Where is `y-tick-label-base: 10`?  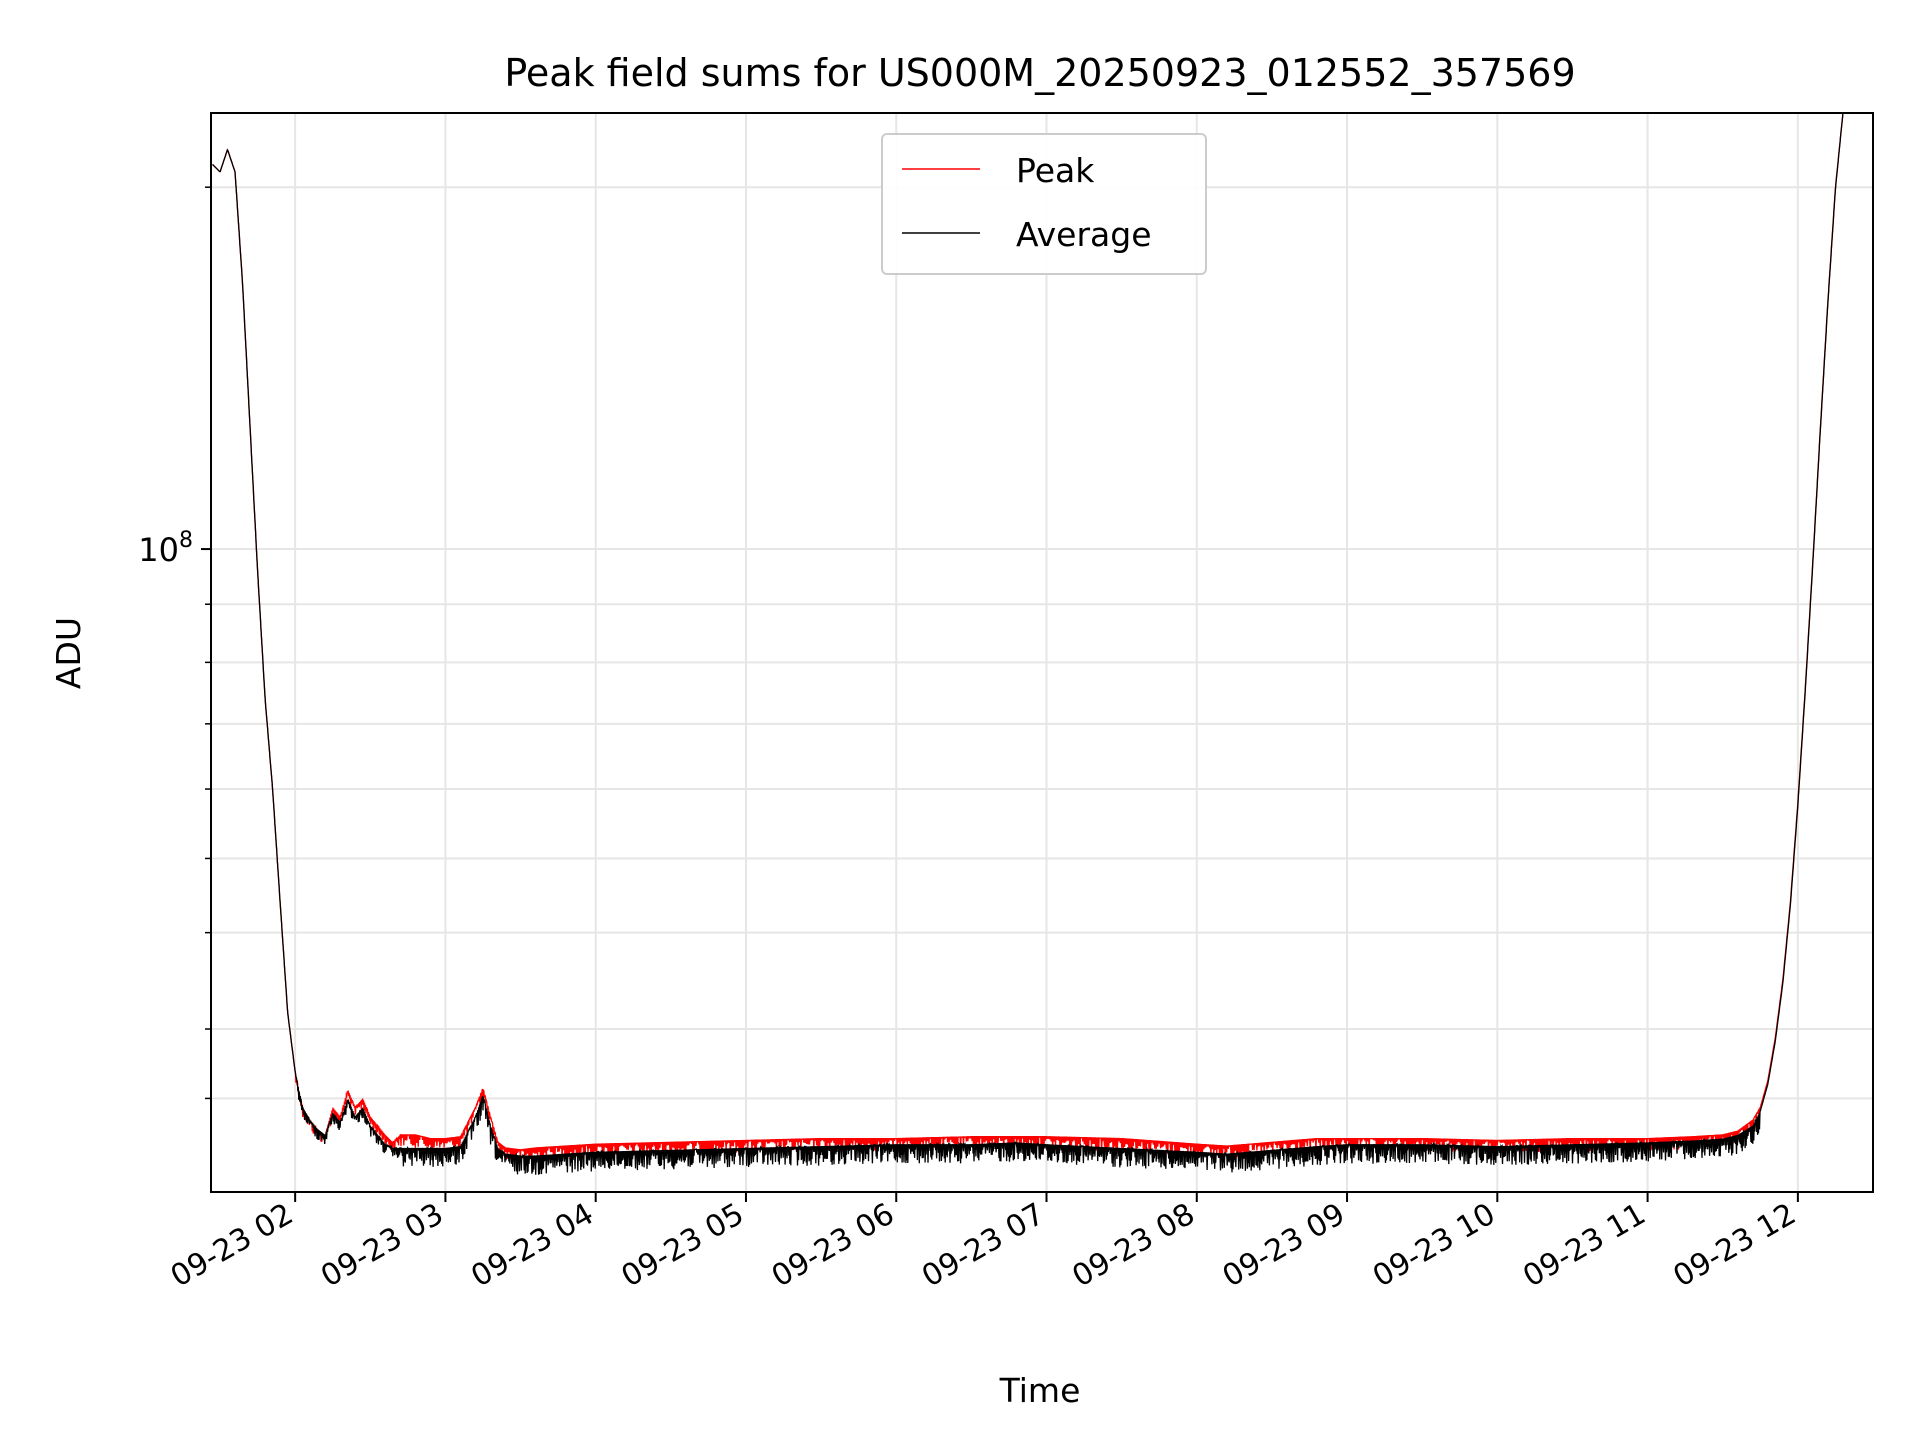
y-tick-label-base: 10 is located at coordinates (158, 550).